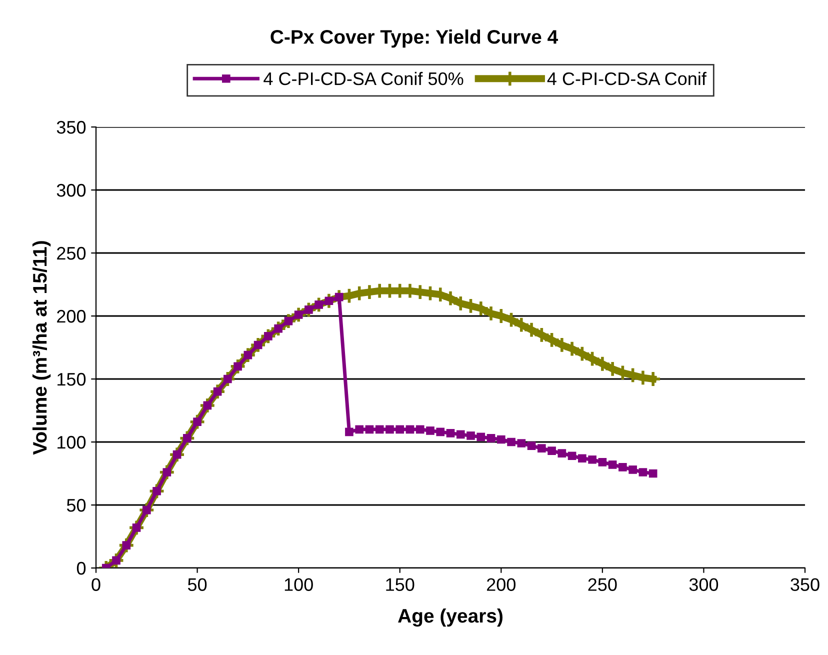 Image resolution: width=828 pixels, height=655 pixels. I want to click on y-tick-label: 0, so click(81, 568).